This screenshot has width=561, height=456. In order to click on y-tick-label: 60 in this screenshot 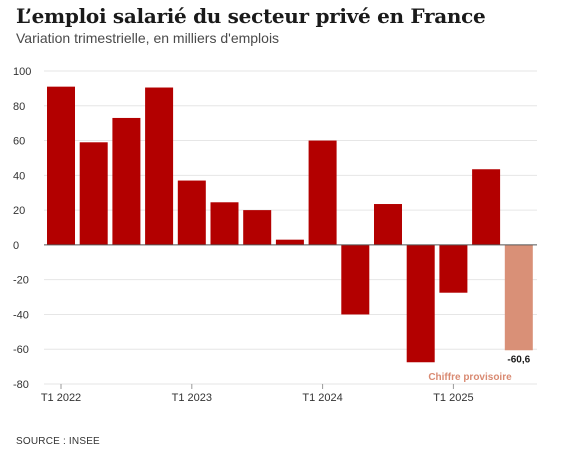, I will do `click(19, 142)`.